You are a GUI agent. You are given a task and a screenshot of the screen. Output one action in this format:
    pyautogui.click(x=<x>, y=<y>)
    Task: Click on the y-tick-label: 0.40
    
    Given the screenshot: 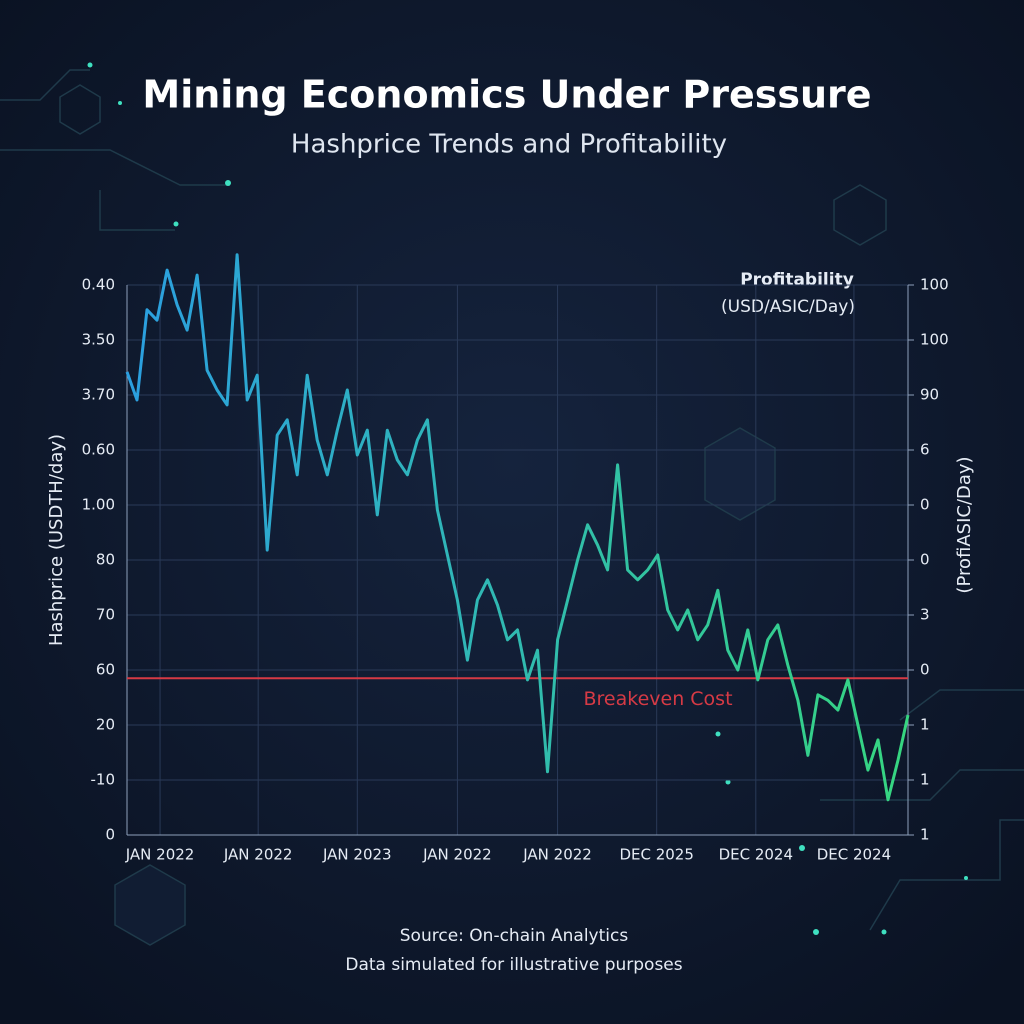 What is the action you would take?
    pyautogui.click(x=98, y=285)
    